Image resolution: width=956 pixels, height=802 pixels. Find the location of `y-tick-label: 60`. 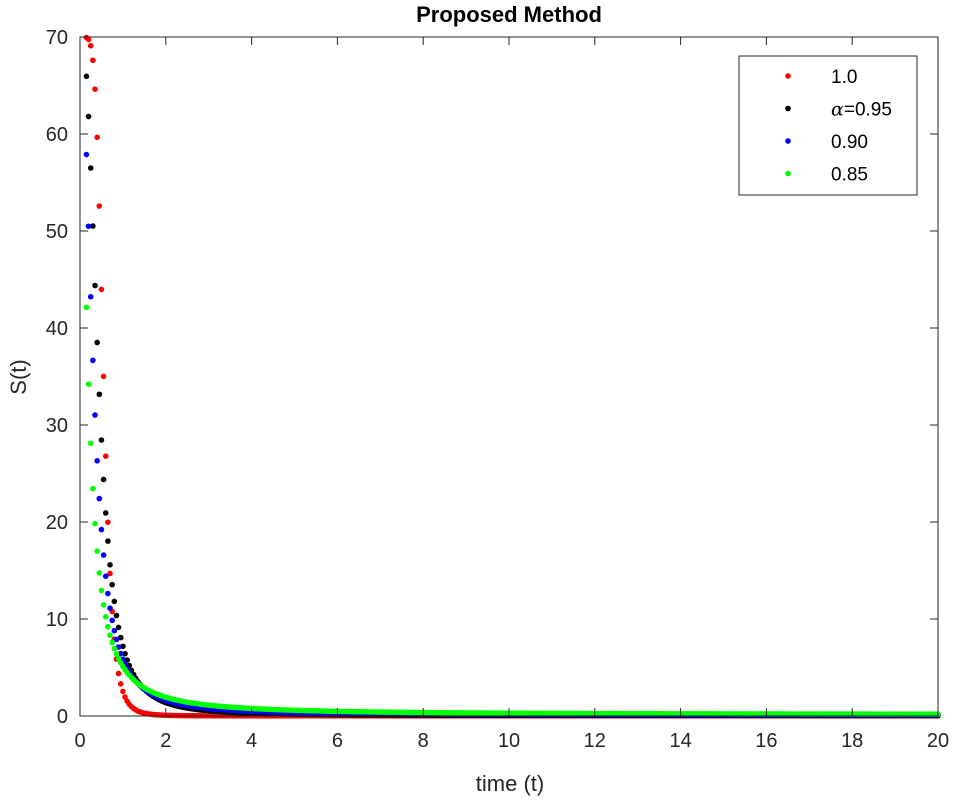

y-tick-label: 60 is located at coordinates (57, 135).